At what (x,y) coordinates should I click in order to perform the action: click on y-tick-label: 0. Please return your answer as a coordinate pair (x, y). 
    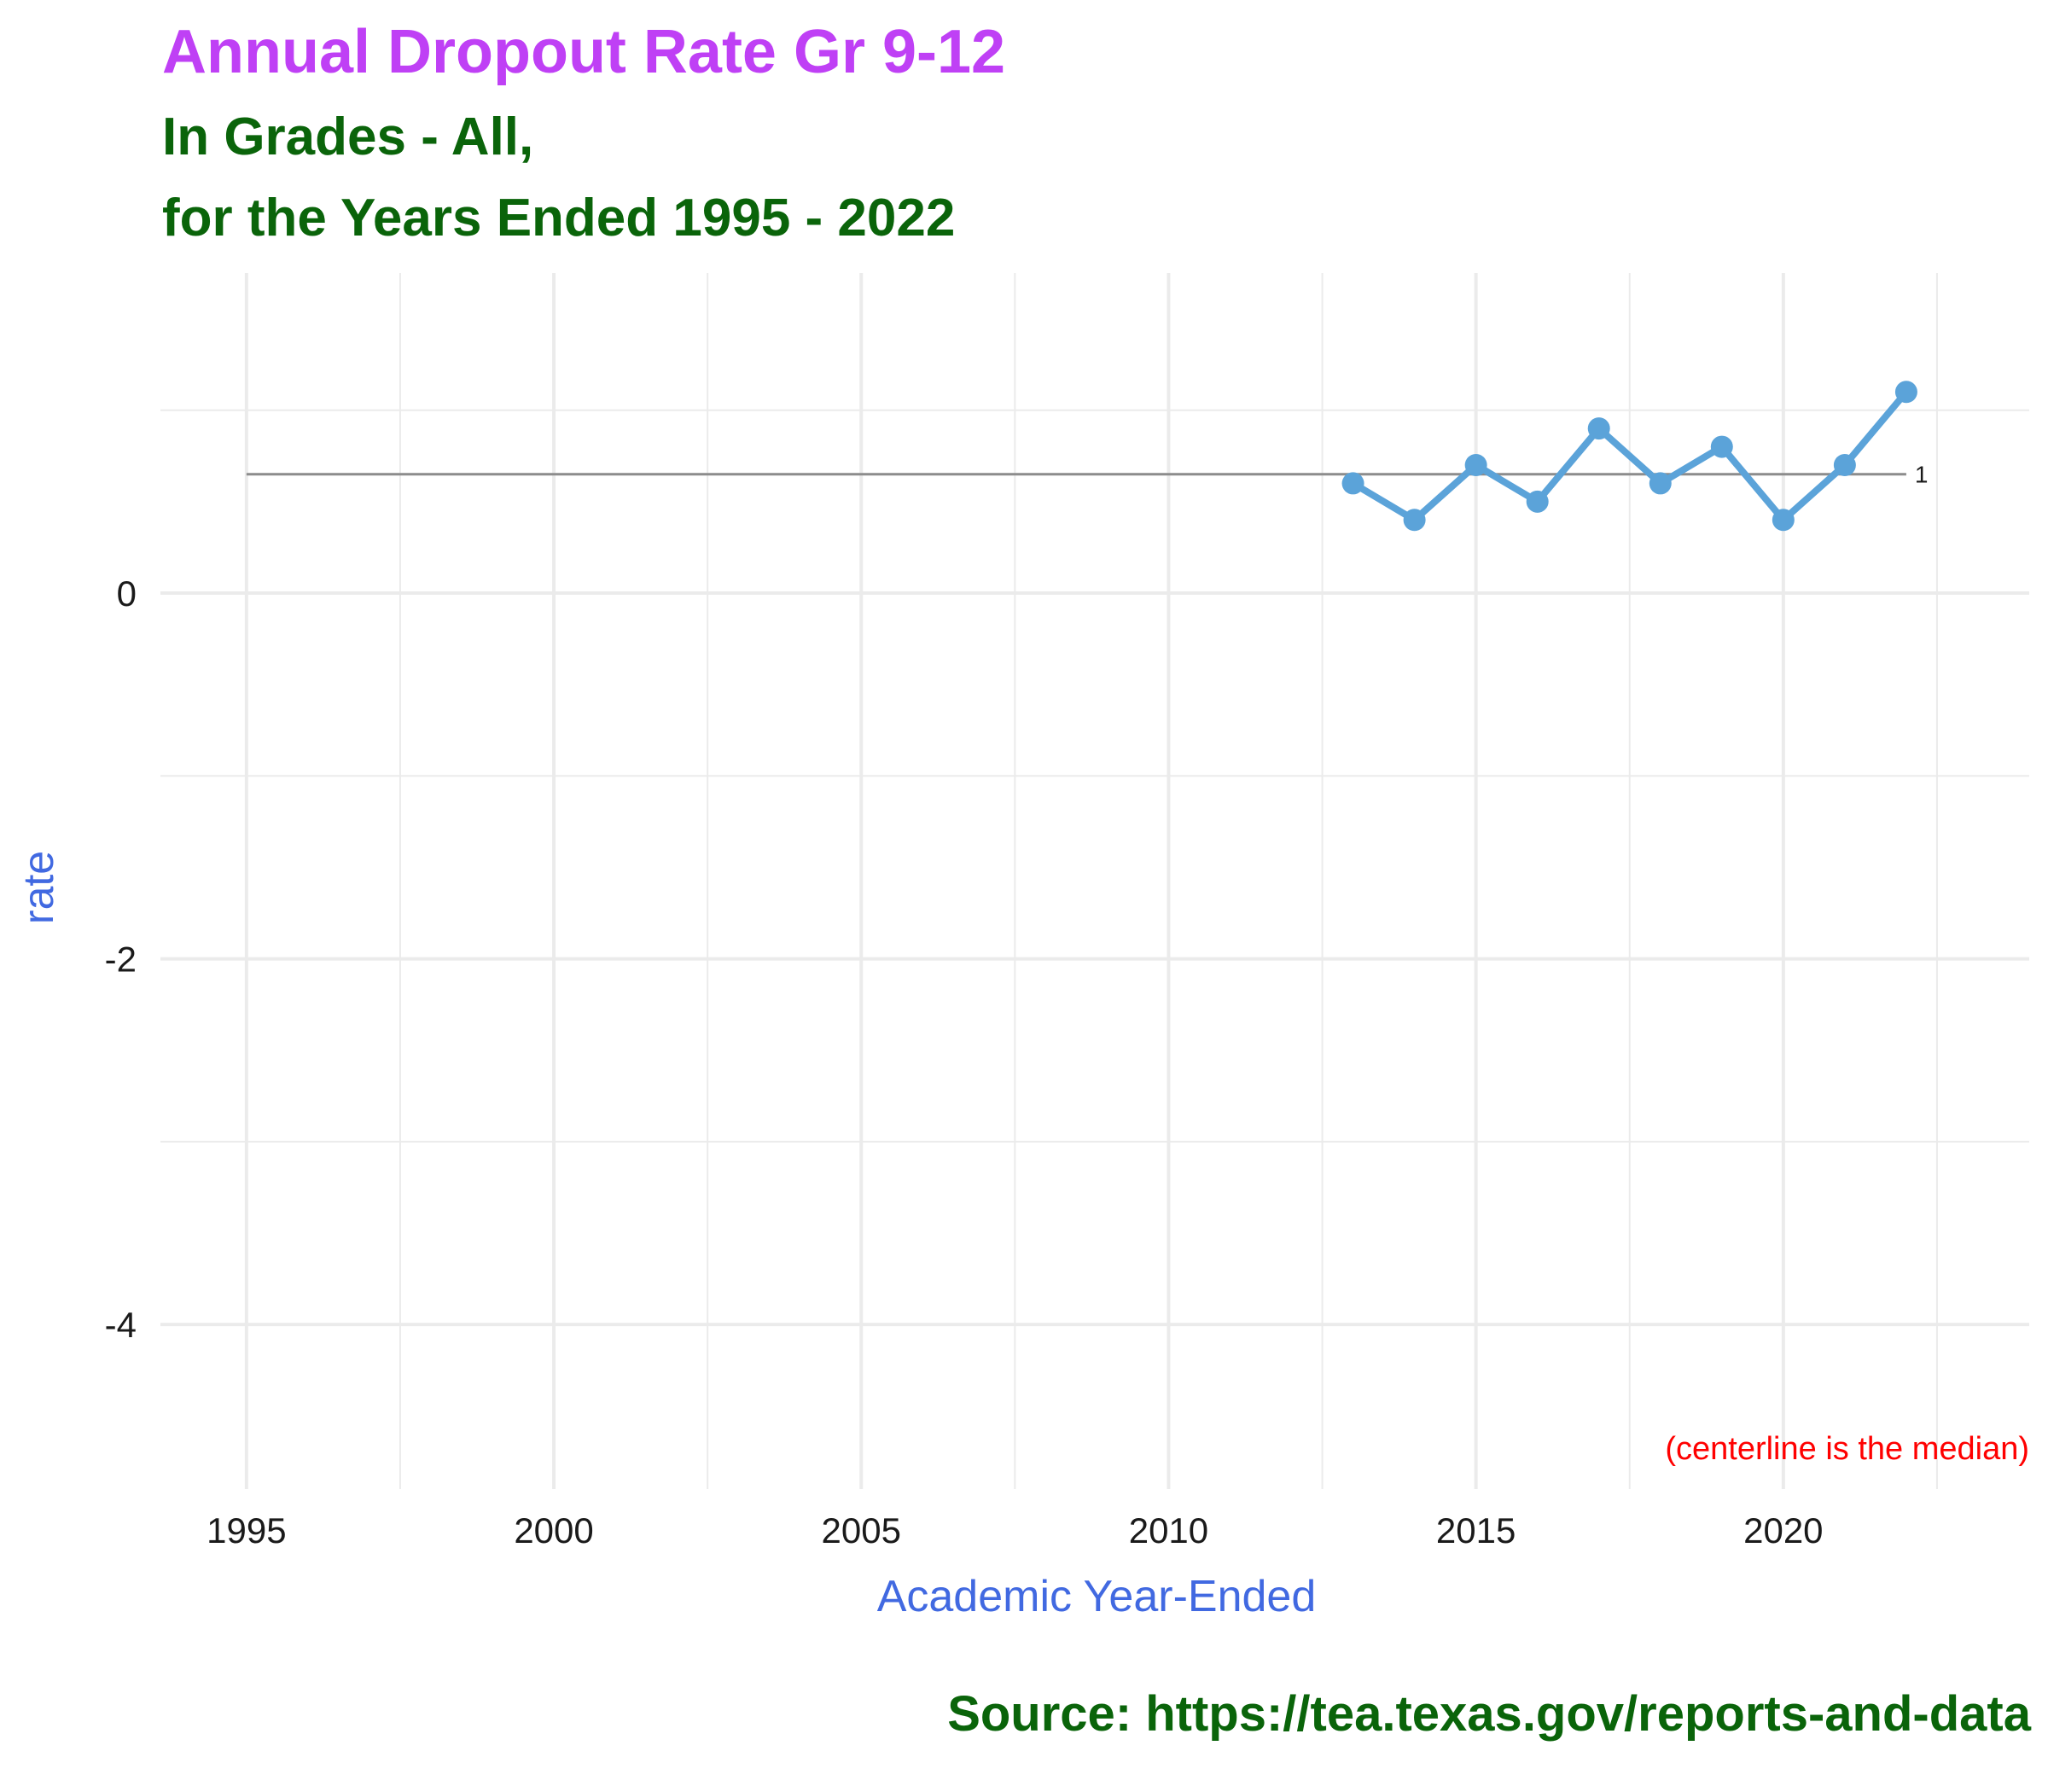
    Looking at the image, I should click on (127, 593).